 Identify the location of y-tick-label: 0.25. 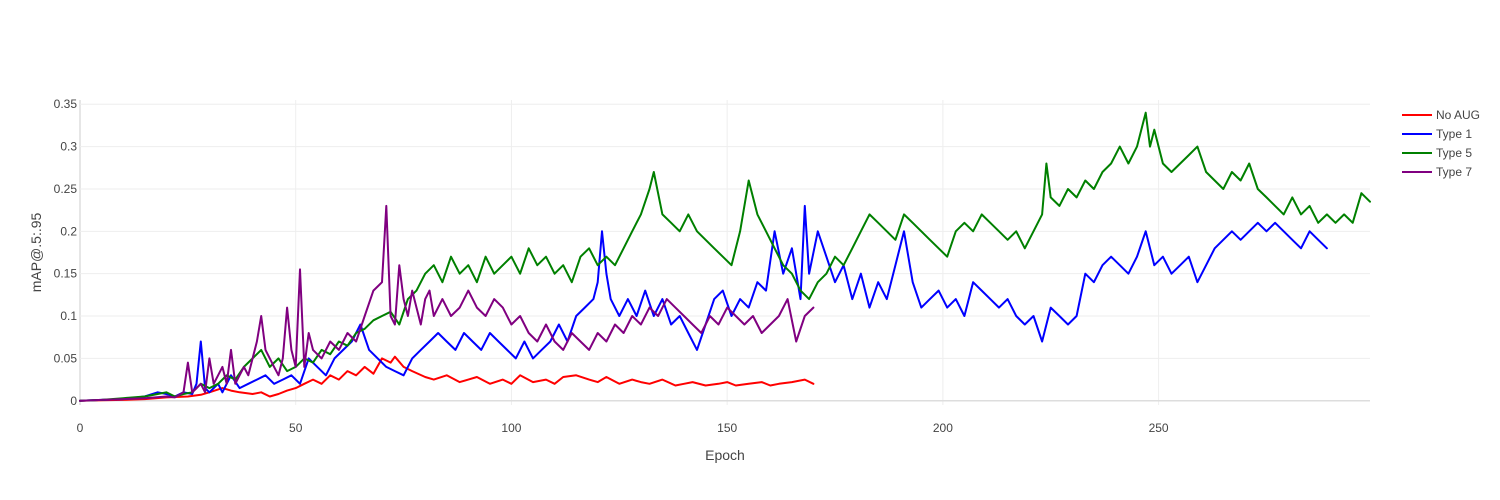
(66, 189).